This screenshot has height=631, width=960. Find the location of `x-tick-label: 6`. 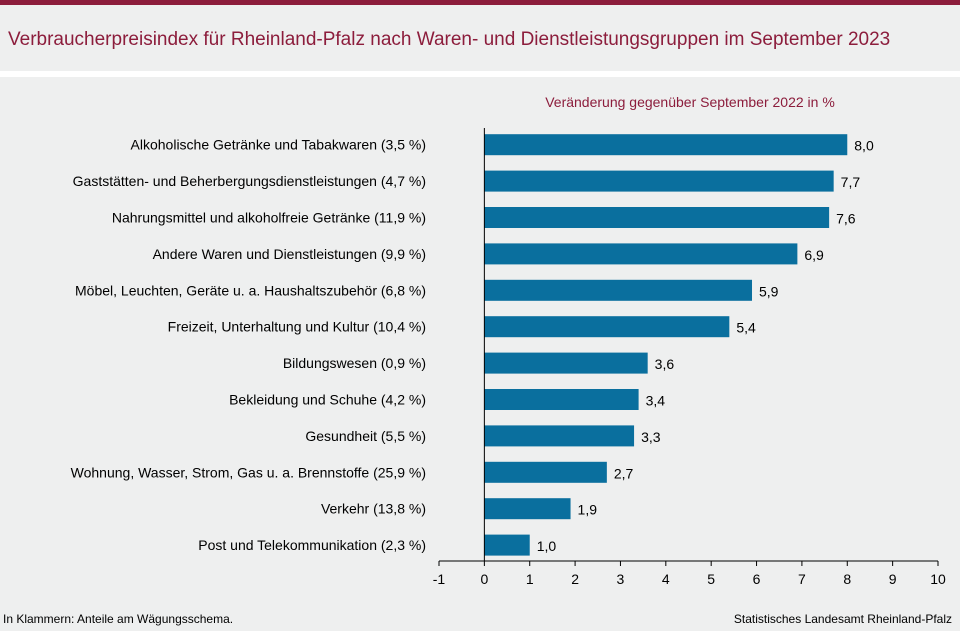

x-tick-label: 6 is located at coordinates (757, 579).